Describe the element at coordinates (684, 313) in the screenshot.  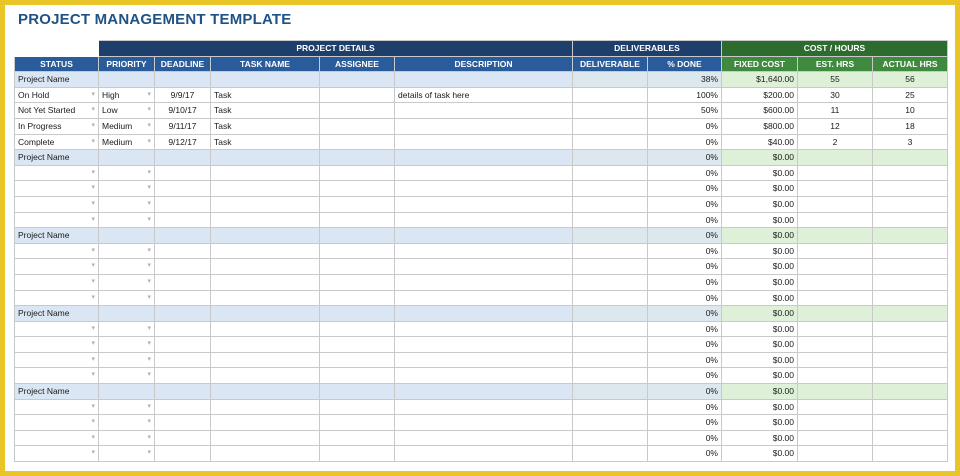
I see `project-percent-done-cell: 0%` at that location.